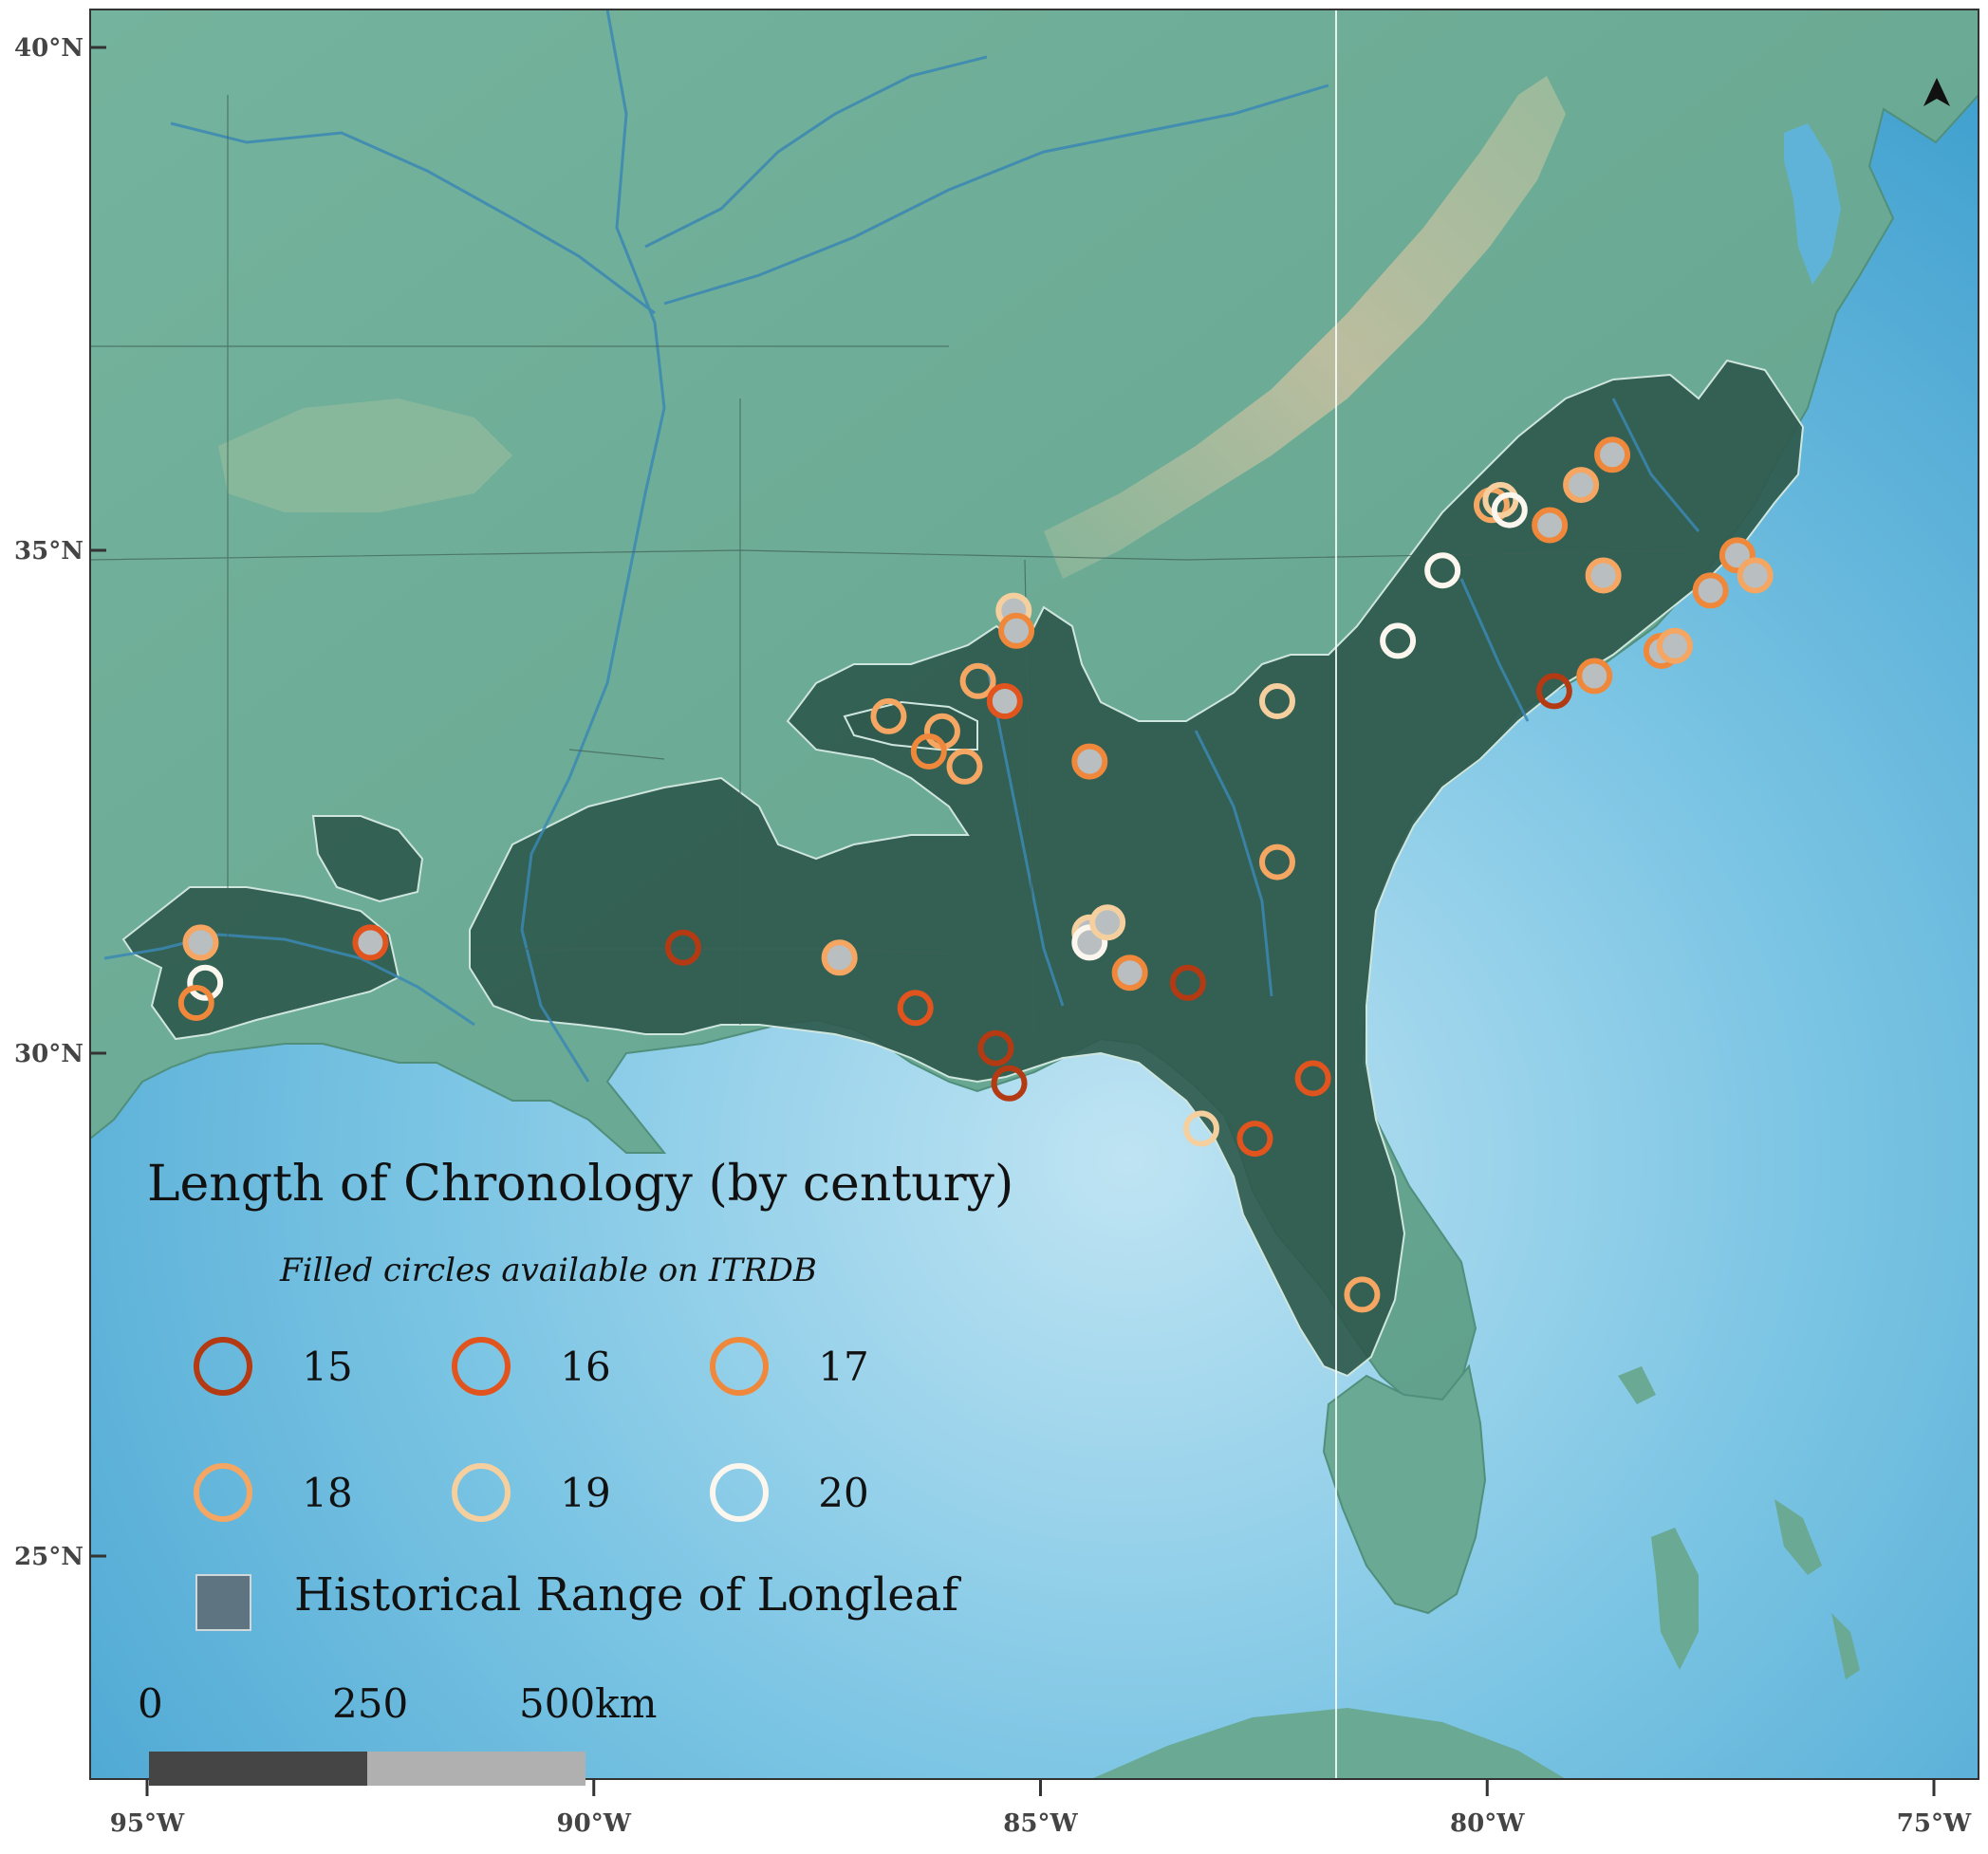  What do you see at coordinates (1404, 1489) in the screenshot?
I see `florida-peninsula` at bounding box center [1404, 1489].